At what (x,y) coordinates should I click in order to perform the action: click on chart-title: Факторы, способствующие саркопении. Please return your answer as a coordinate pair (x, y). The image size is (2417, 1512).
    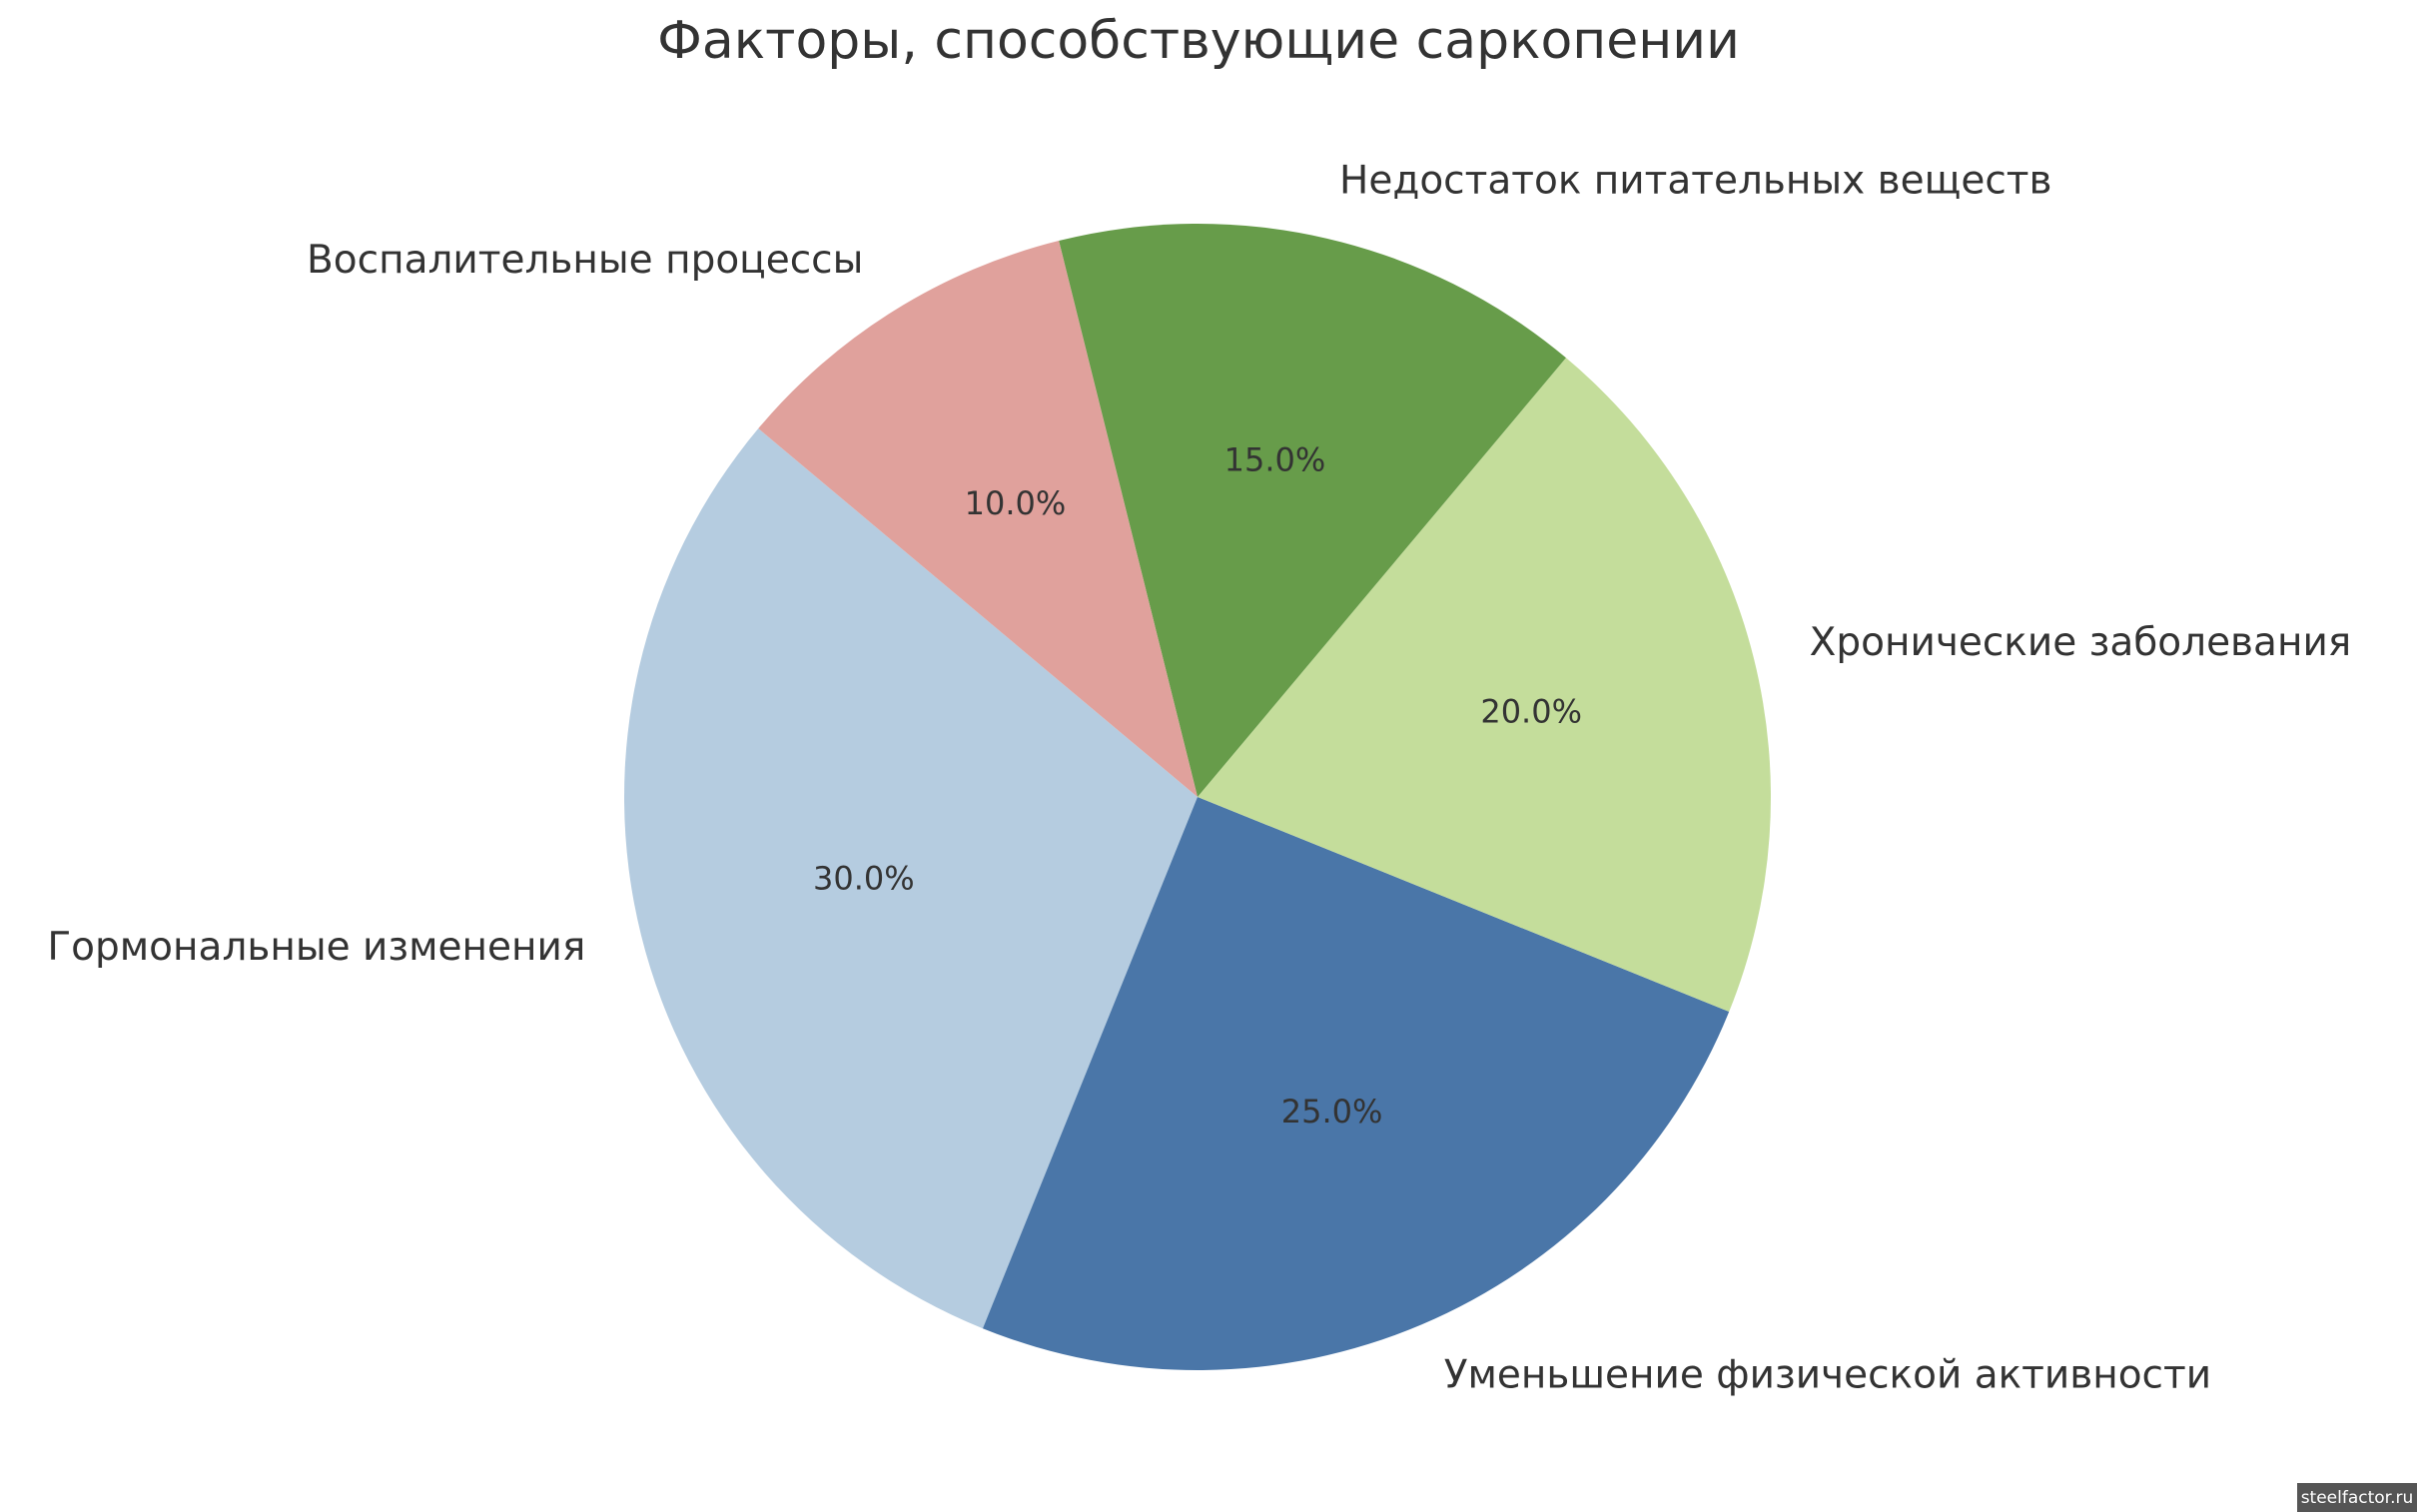
    Looking at the image, I should click on (1199, 41).